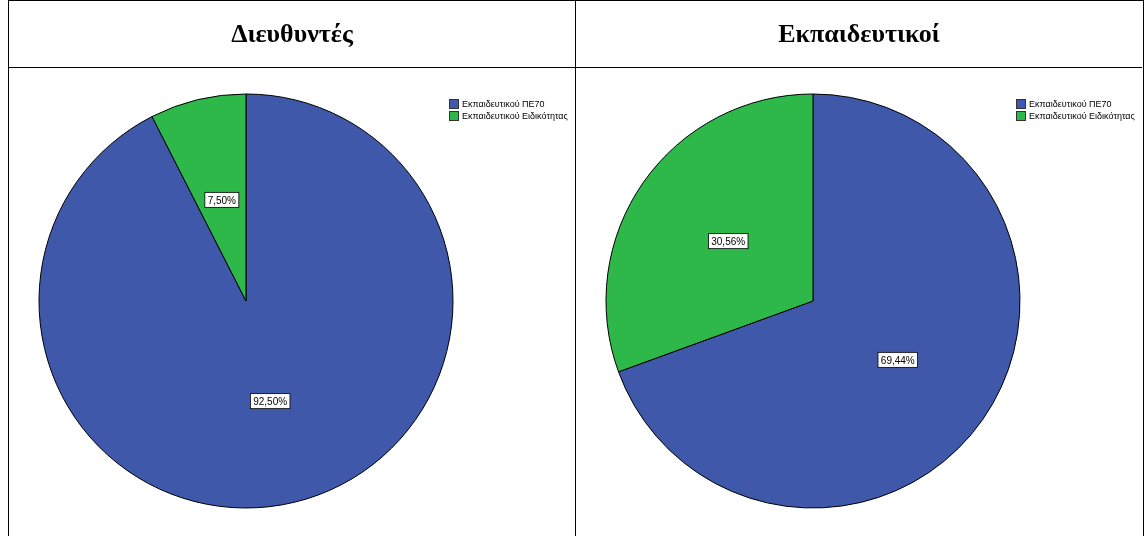 This screenshot has height=536, width=1146. What do you see at coordinates (728, 242) in the screenshot?
I see `data-label: 30,56%` at bounding box center [728, 242].